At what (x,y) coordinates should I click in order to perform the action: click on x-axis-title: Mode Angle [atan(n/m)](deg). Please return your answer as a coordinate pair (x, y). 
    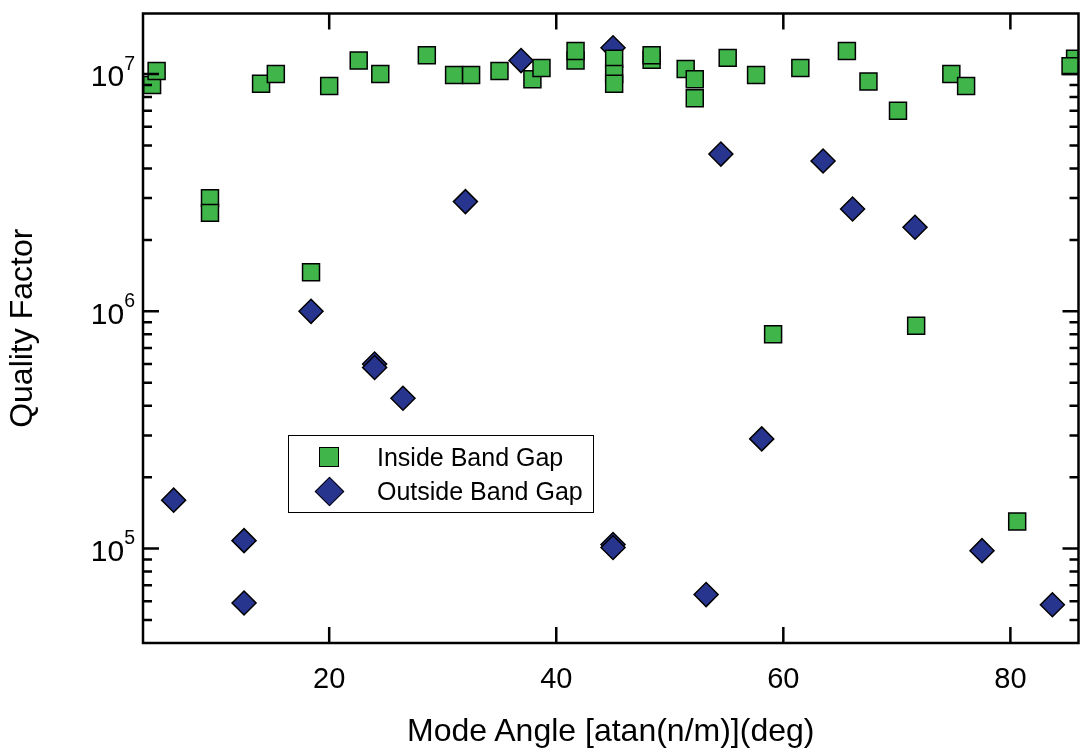
    Looking at the image, I should click on (611, 729).